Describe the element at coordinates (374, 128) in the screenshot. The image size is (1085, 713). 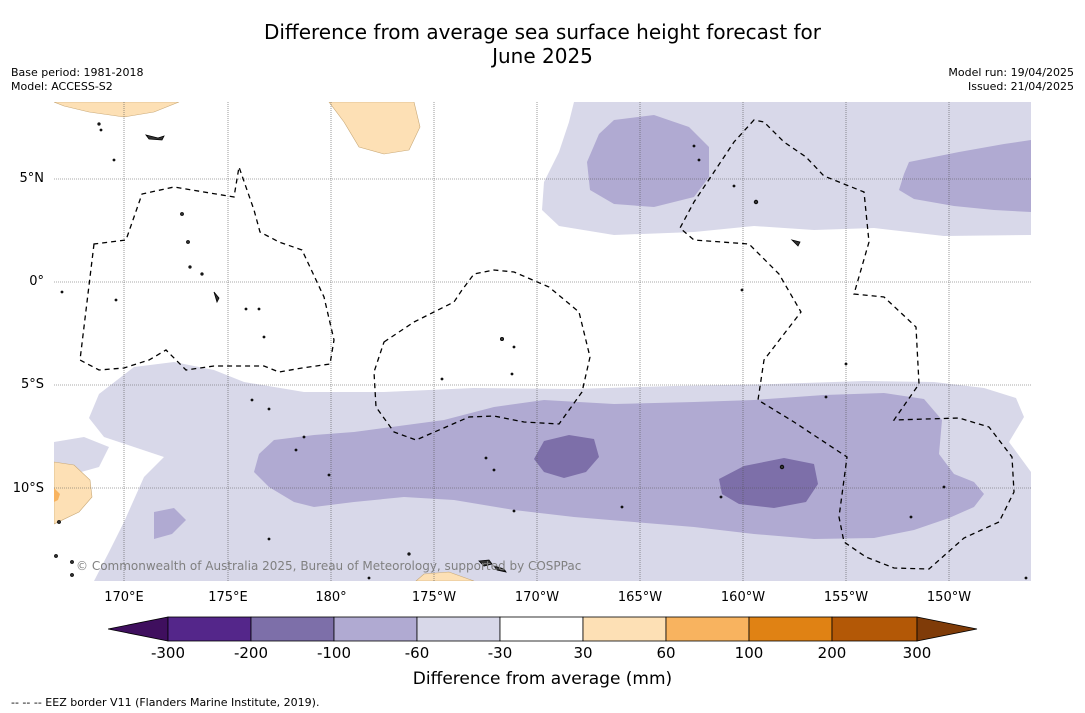
I see `positive-anomaly-north` at that location.